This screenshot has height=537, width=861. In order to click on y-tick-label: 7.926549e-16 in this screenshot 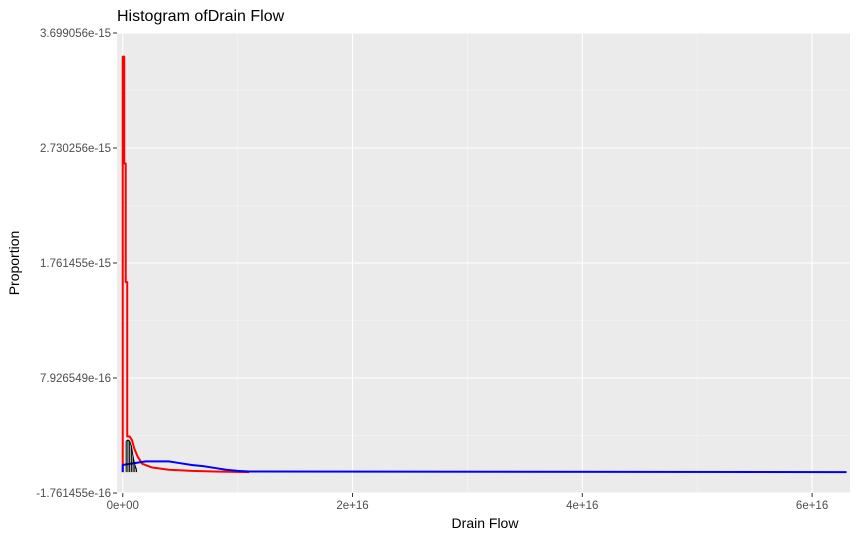, I will do `click(75, 379)`.